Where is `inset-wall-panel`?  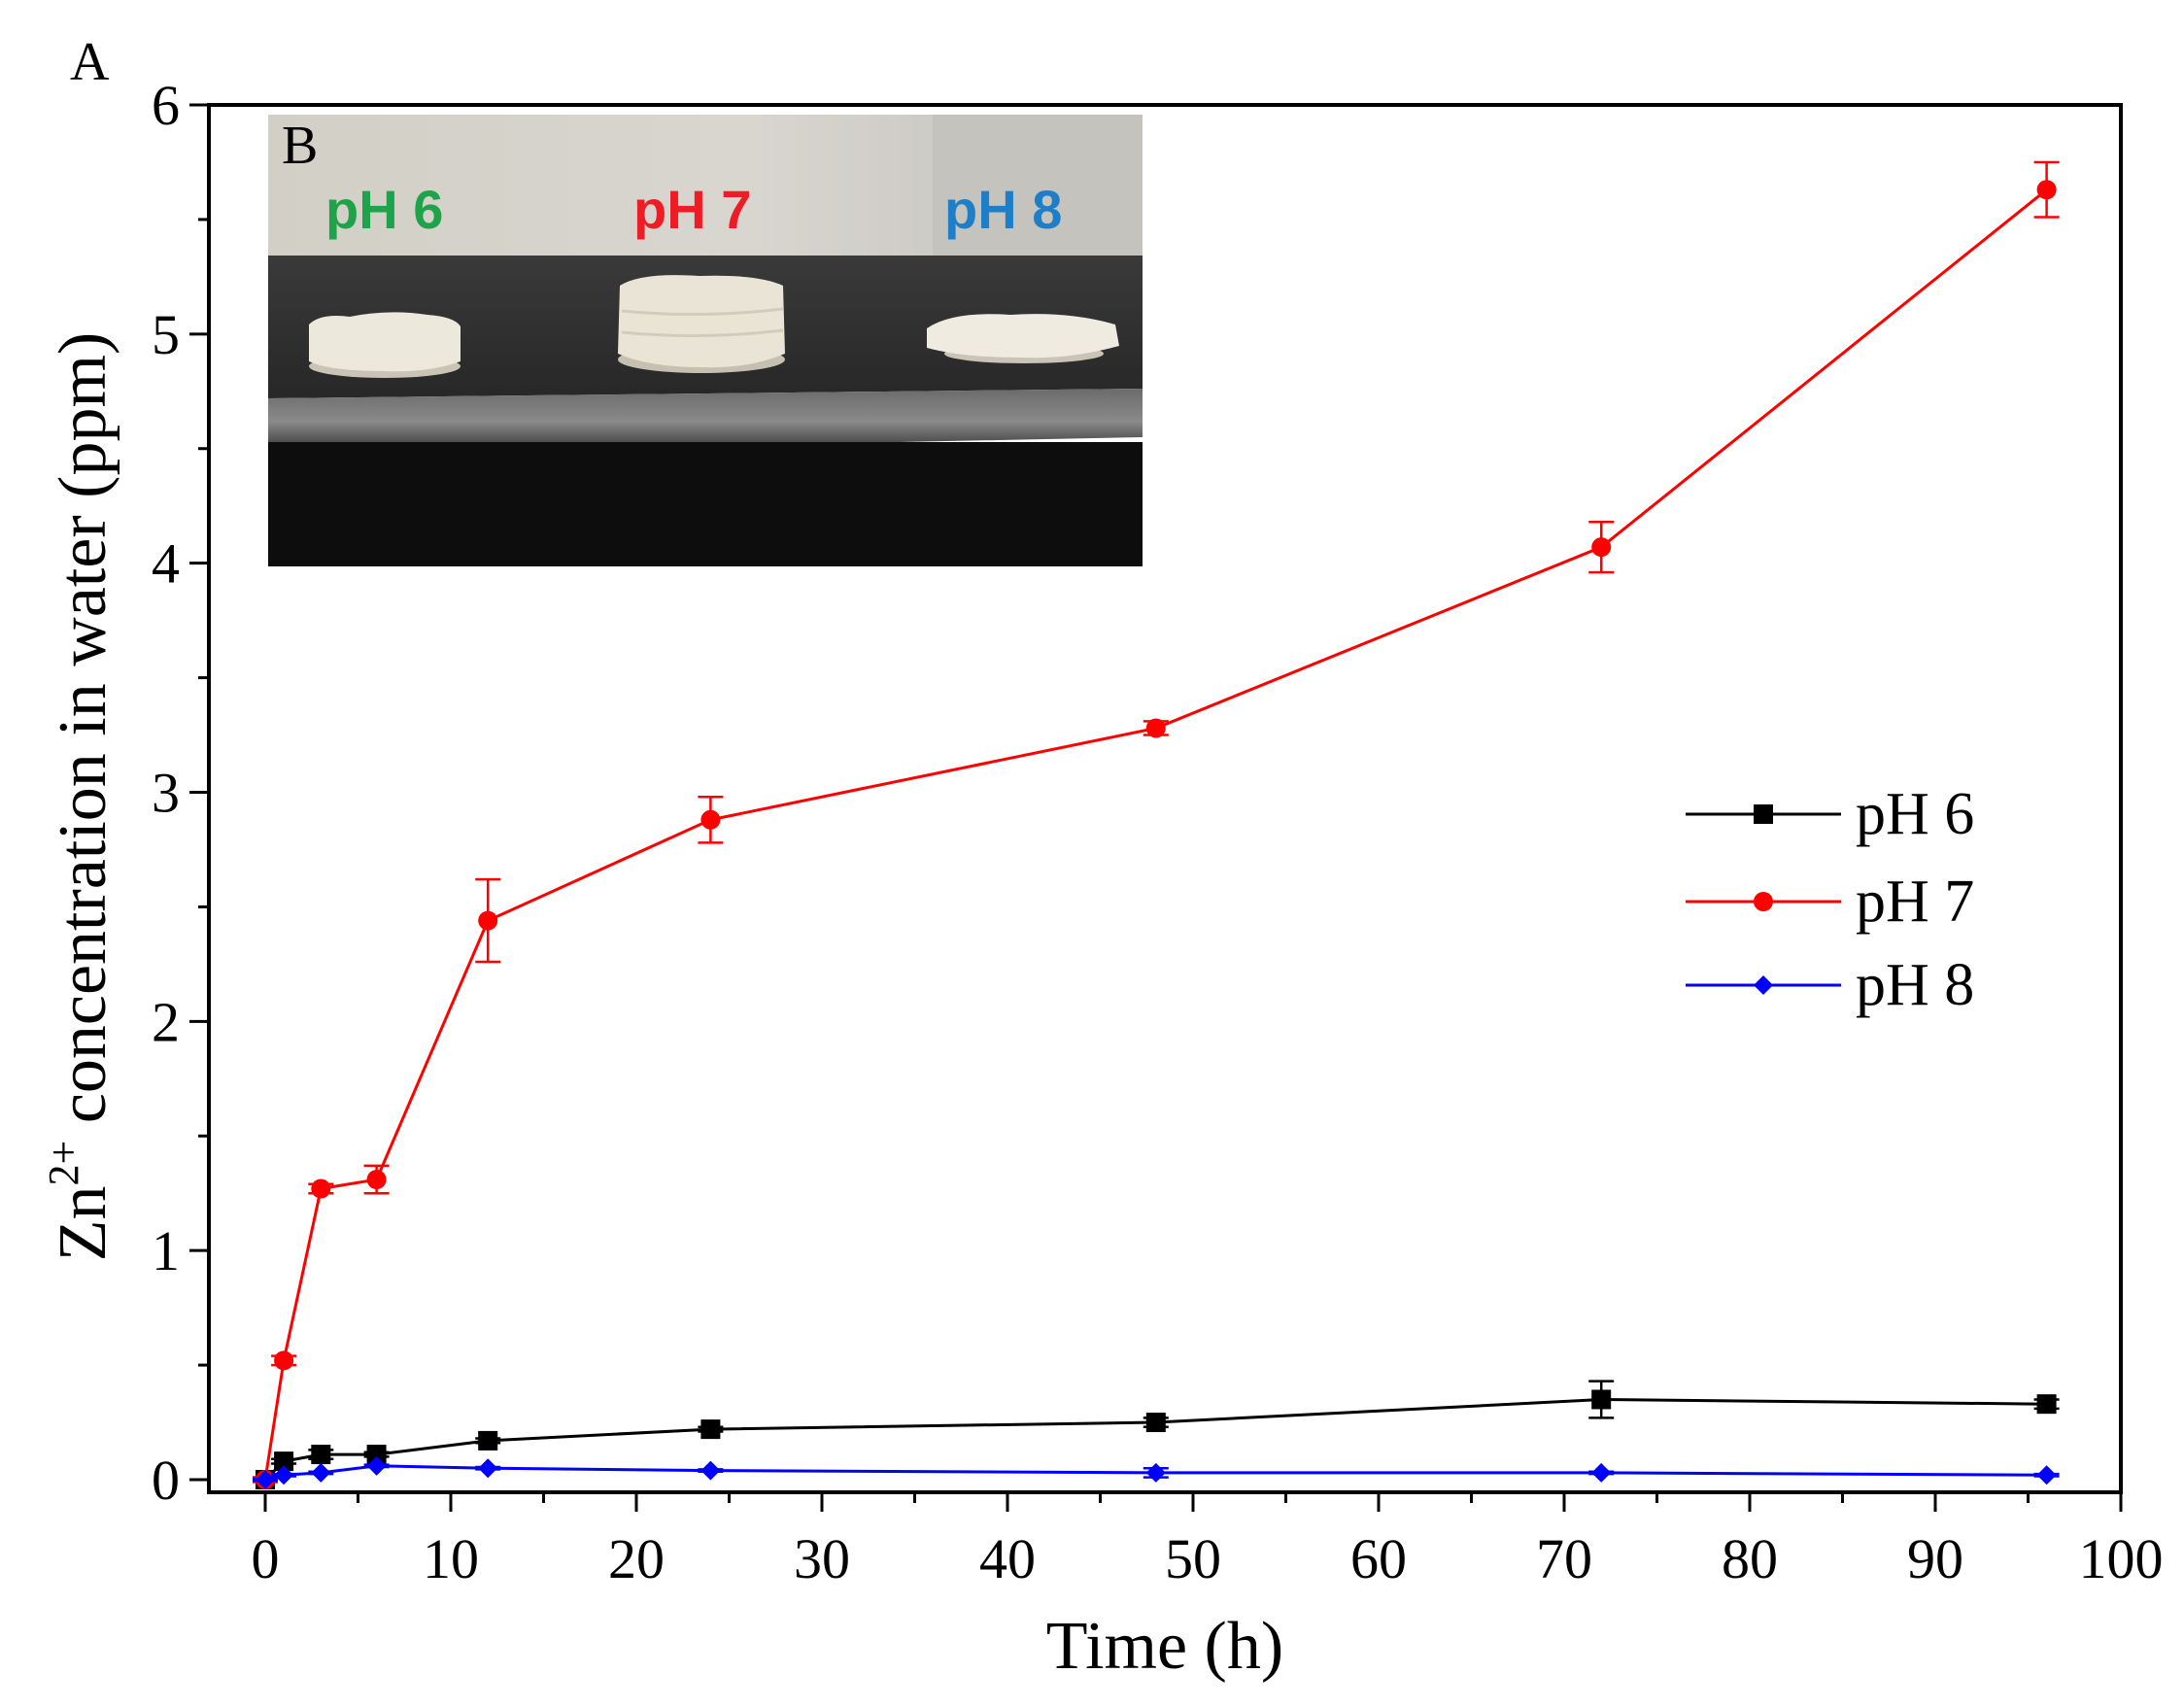
inset-wall-panel is located at coordinates (1038, 185).